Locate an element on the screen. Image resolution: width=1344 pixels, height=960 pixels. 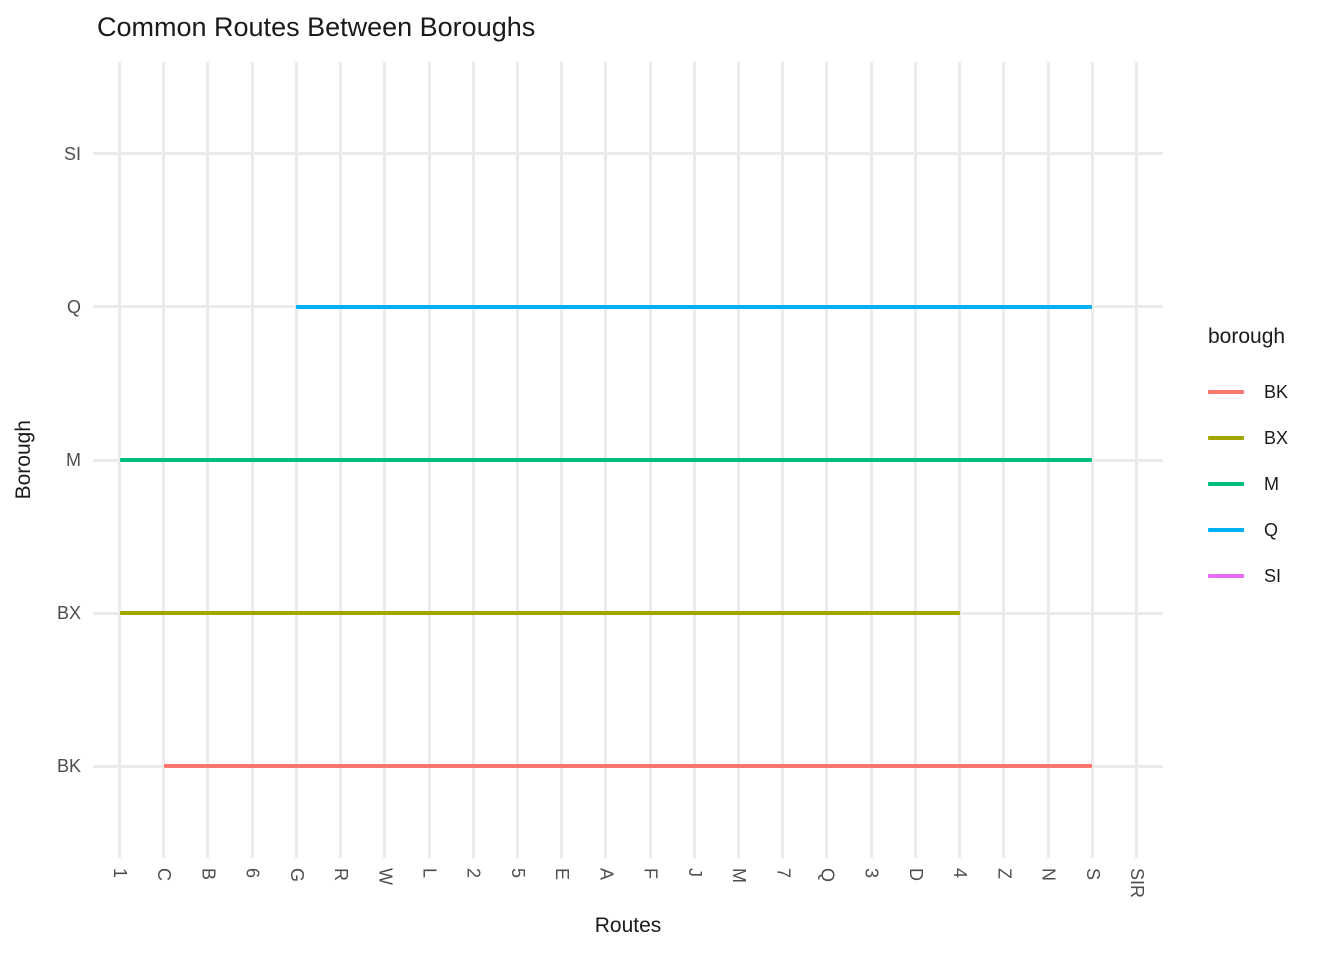
x-tick-label: Q is located at coordinates (827, 875).